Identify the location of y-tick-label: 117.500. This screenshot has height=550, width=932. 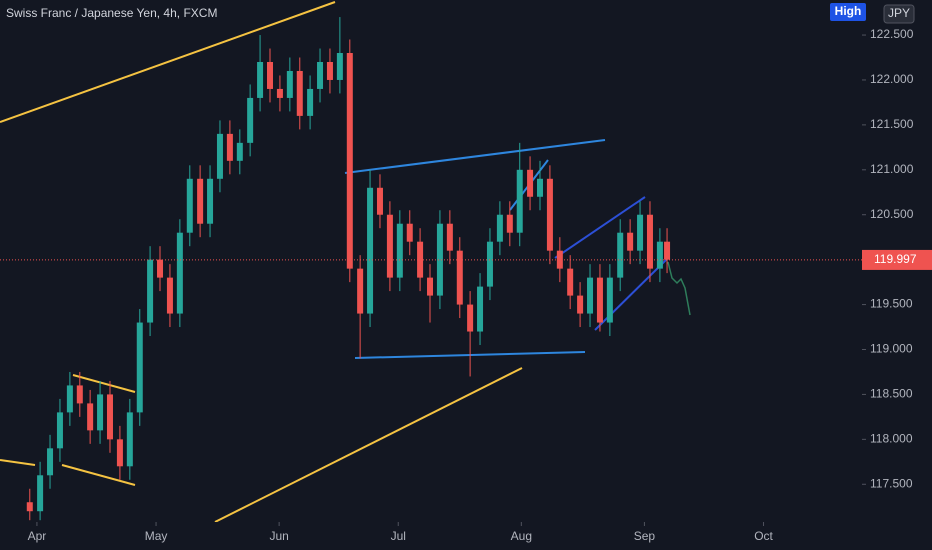
(891, 483).